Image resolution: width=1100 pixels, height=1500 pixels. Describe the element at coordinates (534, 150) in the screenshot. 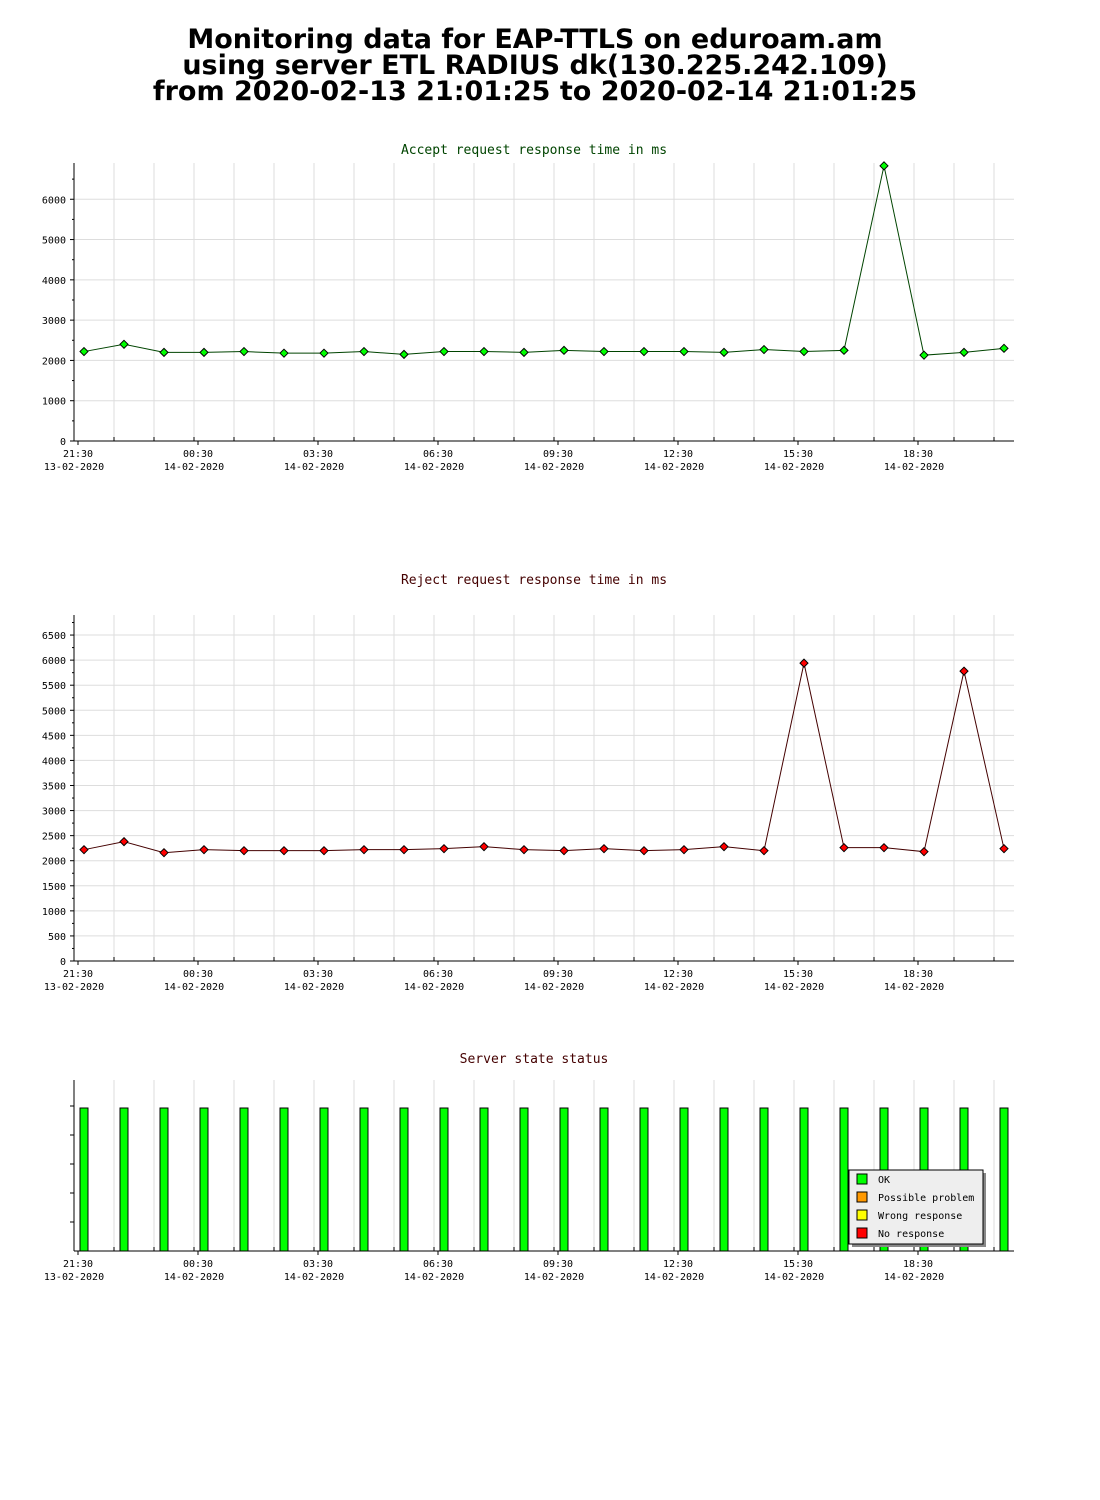

I see `chart-title: Accept request response time in ms` at that location.